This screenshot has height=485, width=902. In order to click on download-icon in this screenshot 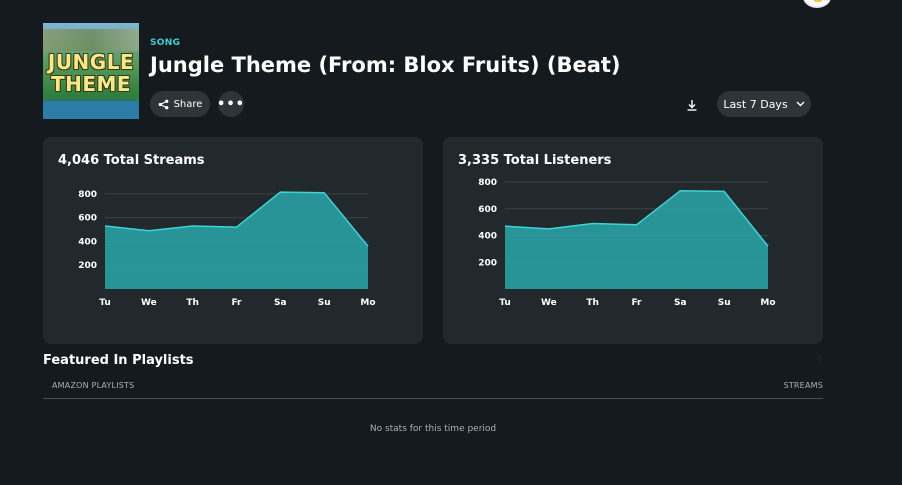, I will do `click(692, 105)`.